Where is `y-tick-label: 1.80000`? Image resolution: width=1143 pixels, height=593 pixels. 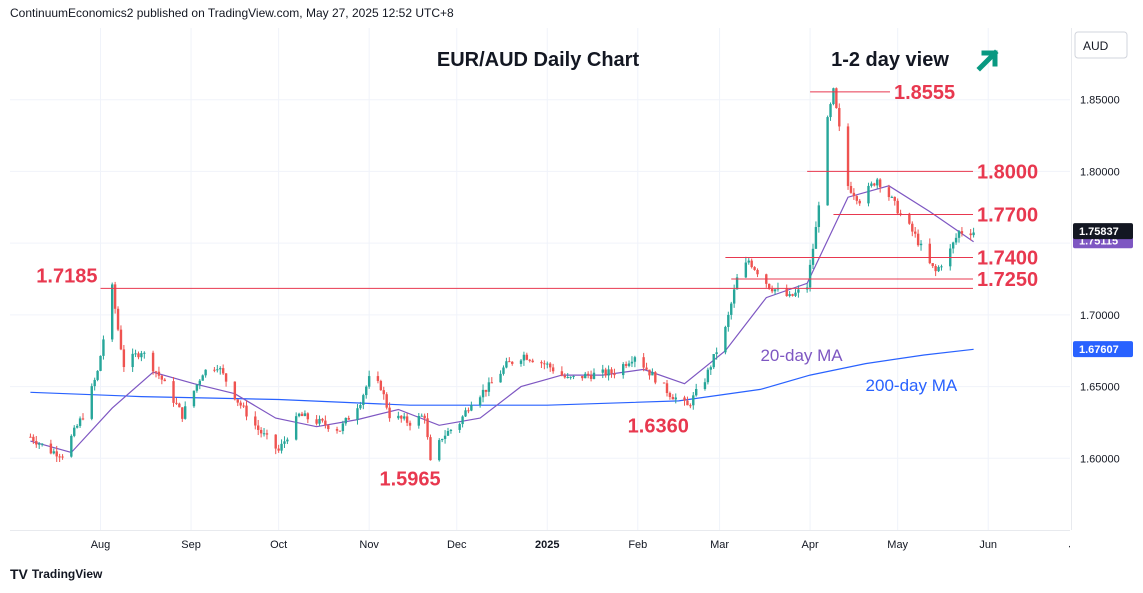 y-tick-label: 1.80000 is located at coordinates (1100, 172).